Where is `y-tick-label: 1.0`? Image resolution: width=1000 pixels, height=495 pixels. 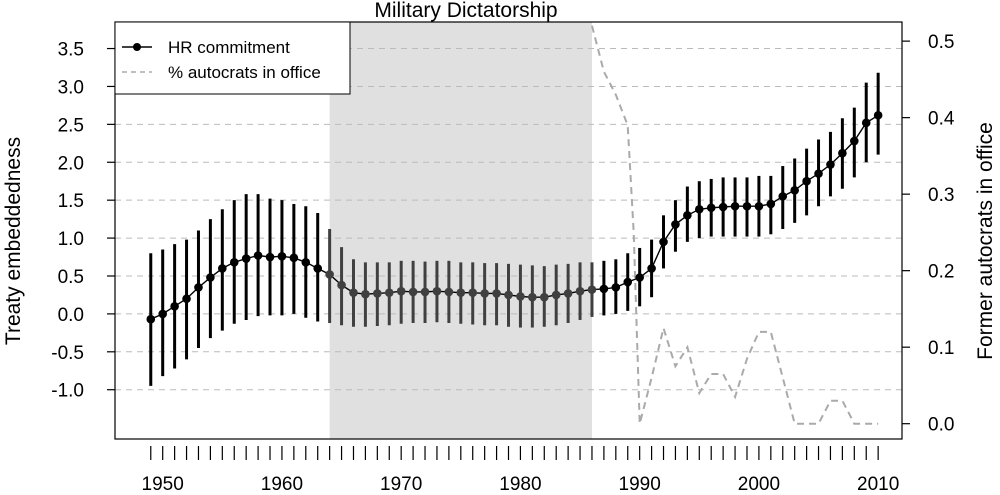
y-tick-label: 1.0 is located at coordinates (71, 239).